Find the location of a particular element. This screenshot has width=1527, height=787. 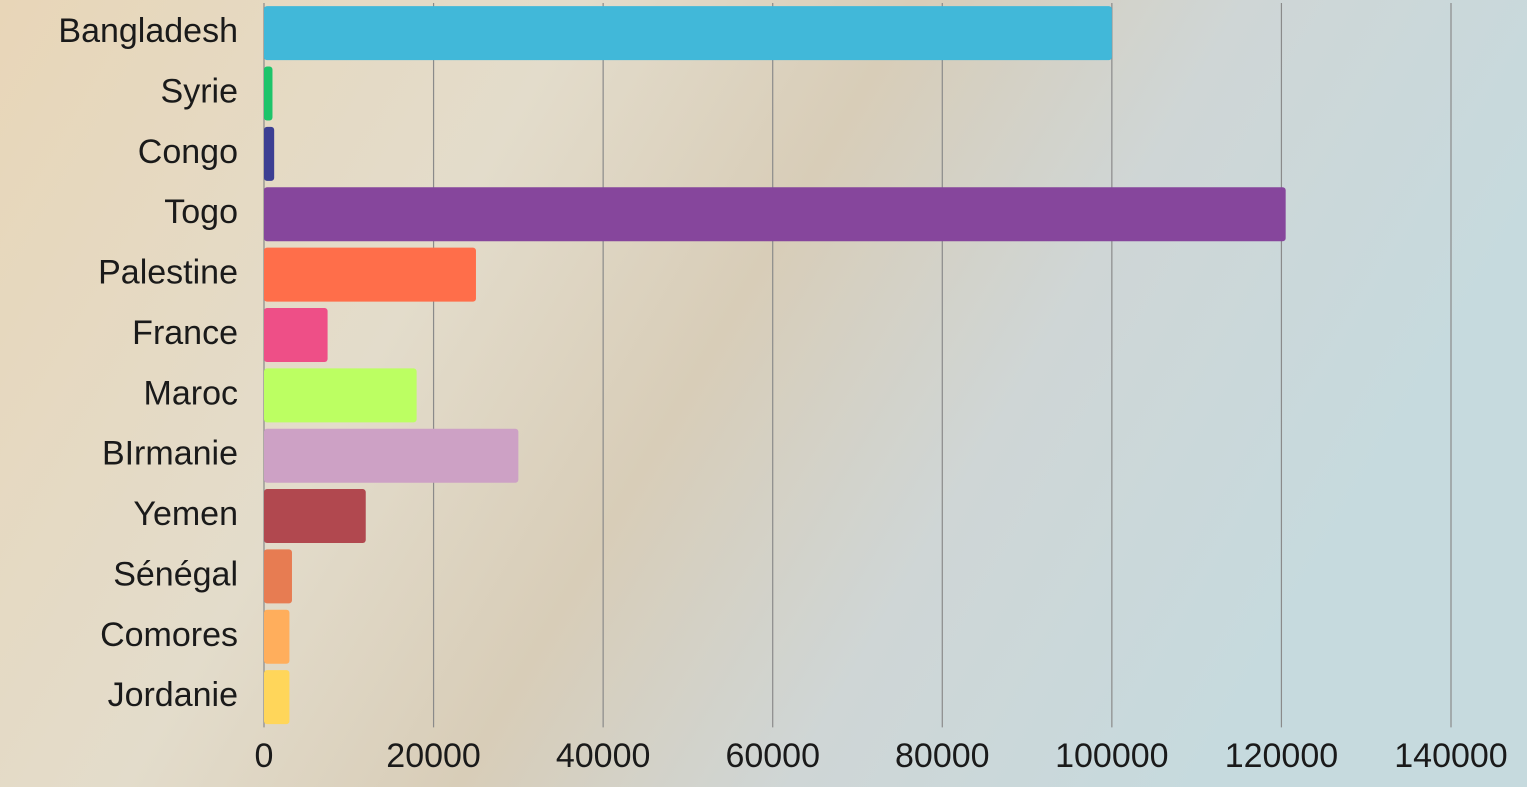

y-tick-label: Palestine is located at coordinates (168, 273).